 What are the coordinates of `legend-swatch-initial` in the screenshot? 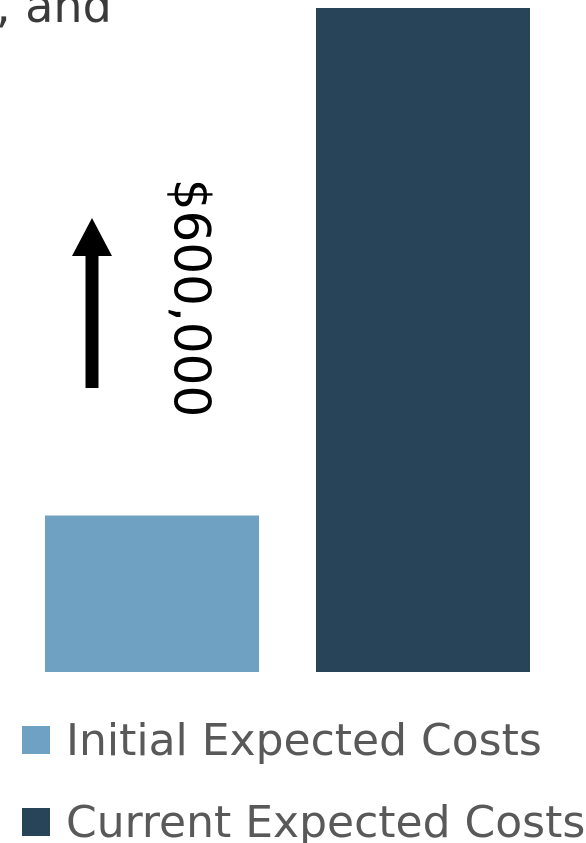 It's located at (36, 740).